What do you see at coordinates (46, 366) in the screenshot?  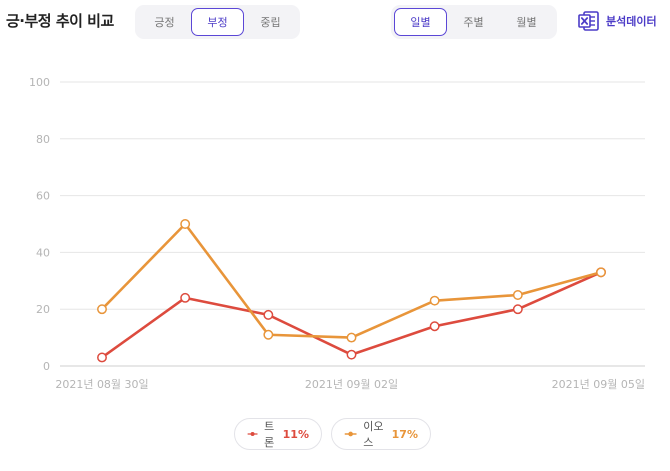 I see `y-tick-label: 0` at bounding box center [46, 366].